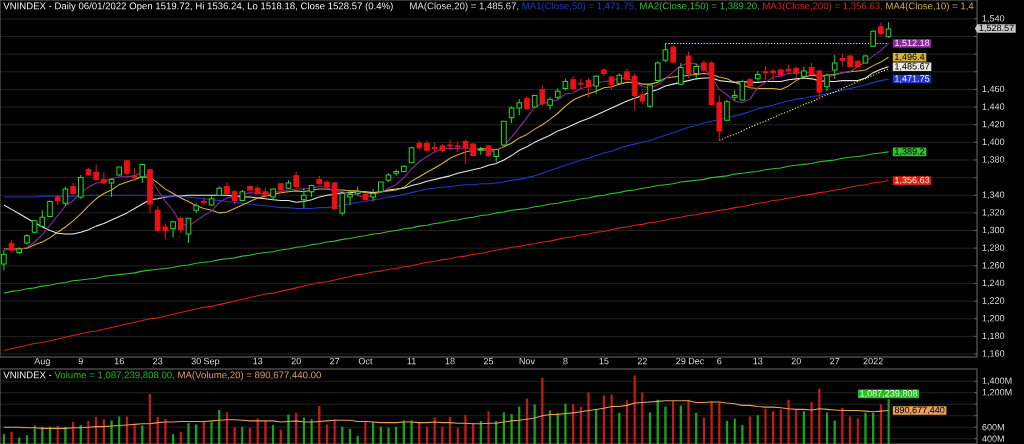 This screenshot has height=444, width=1024. What do you see at coordinates (211, 362) in the screenshot?
I see `x-tick-label: Sep` at bounding box center [211, 362].